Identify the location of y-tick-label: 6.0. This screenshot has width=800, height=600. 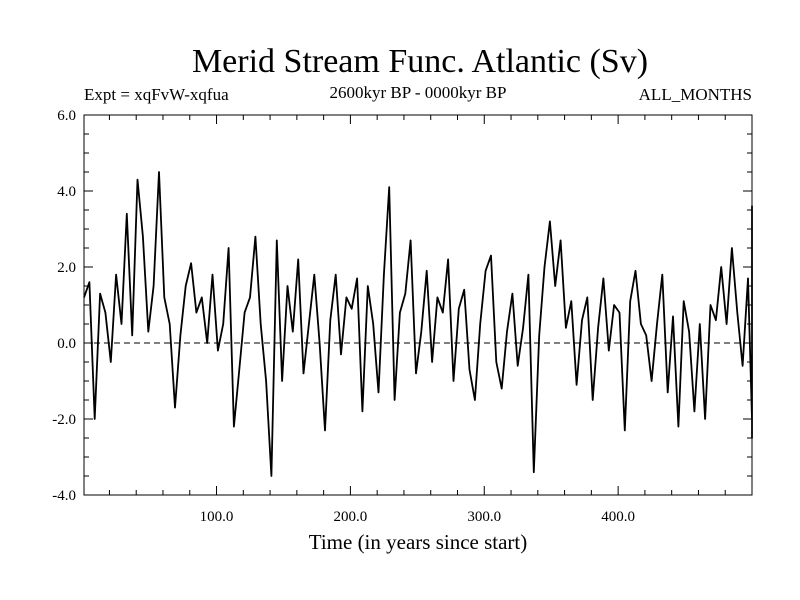
(66, 116).